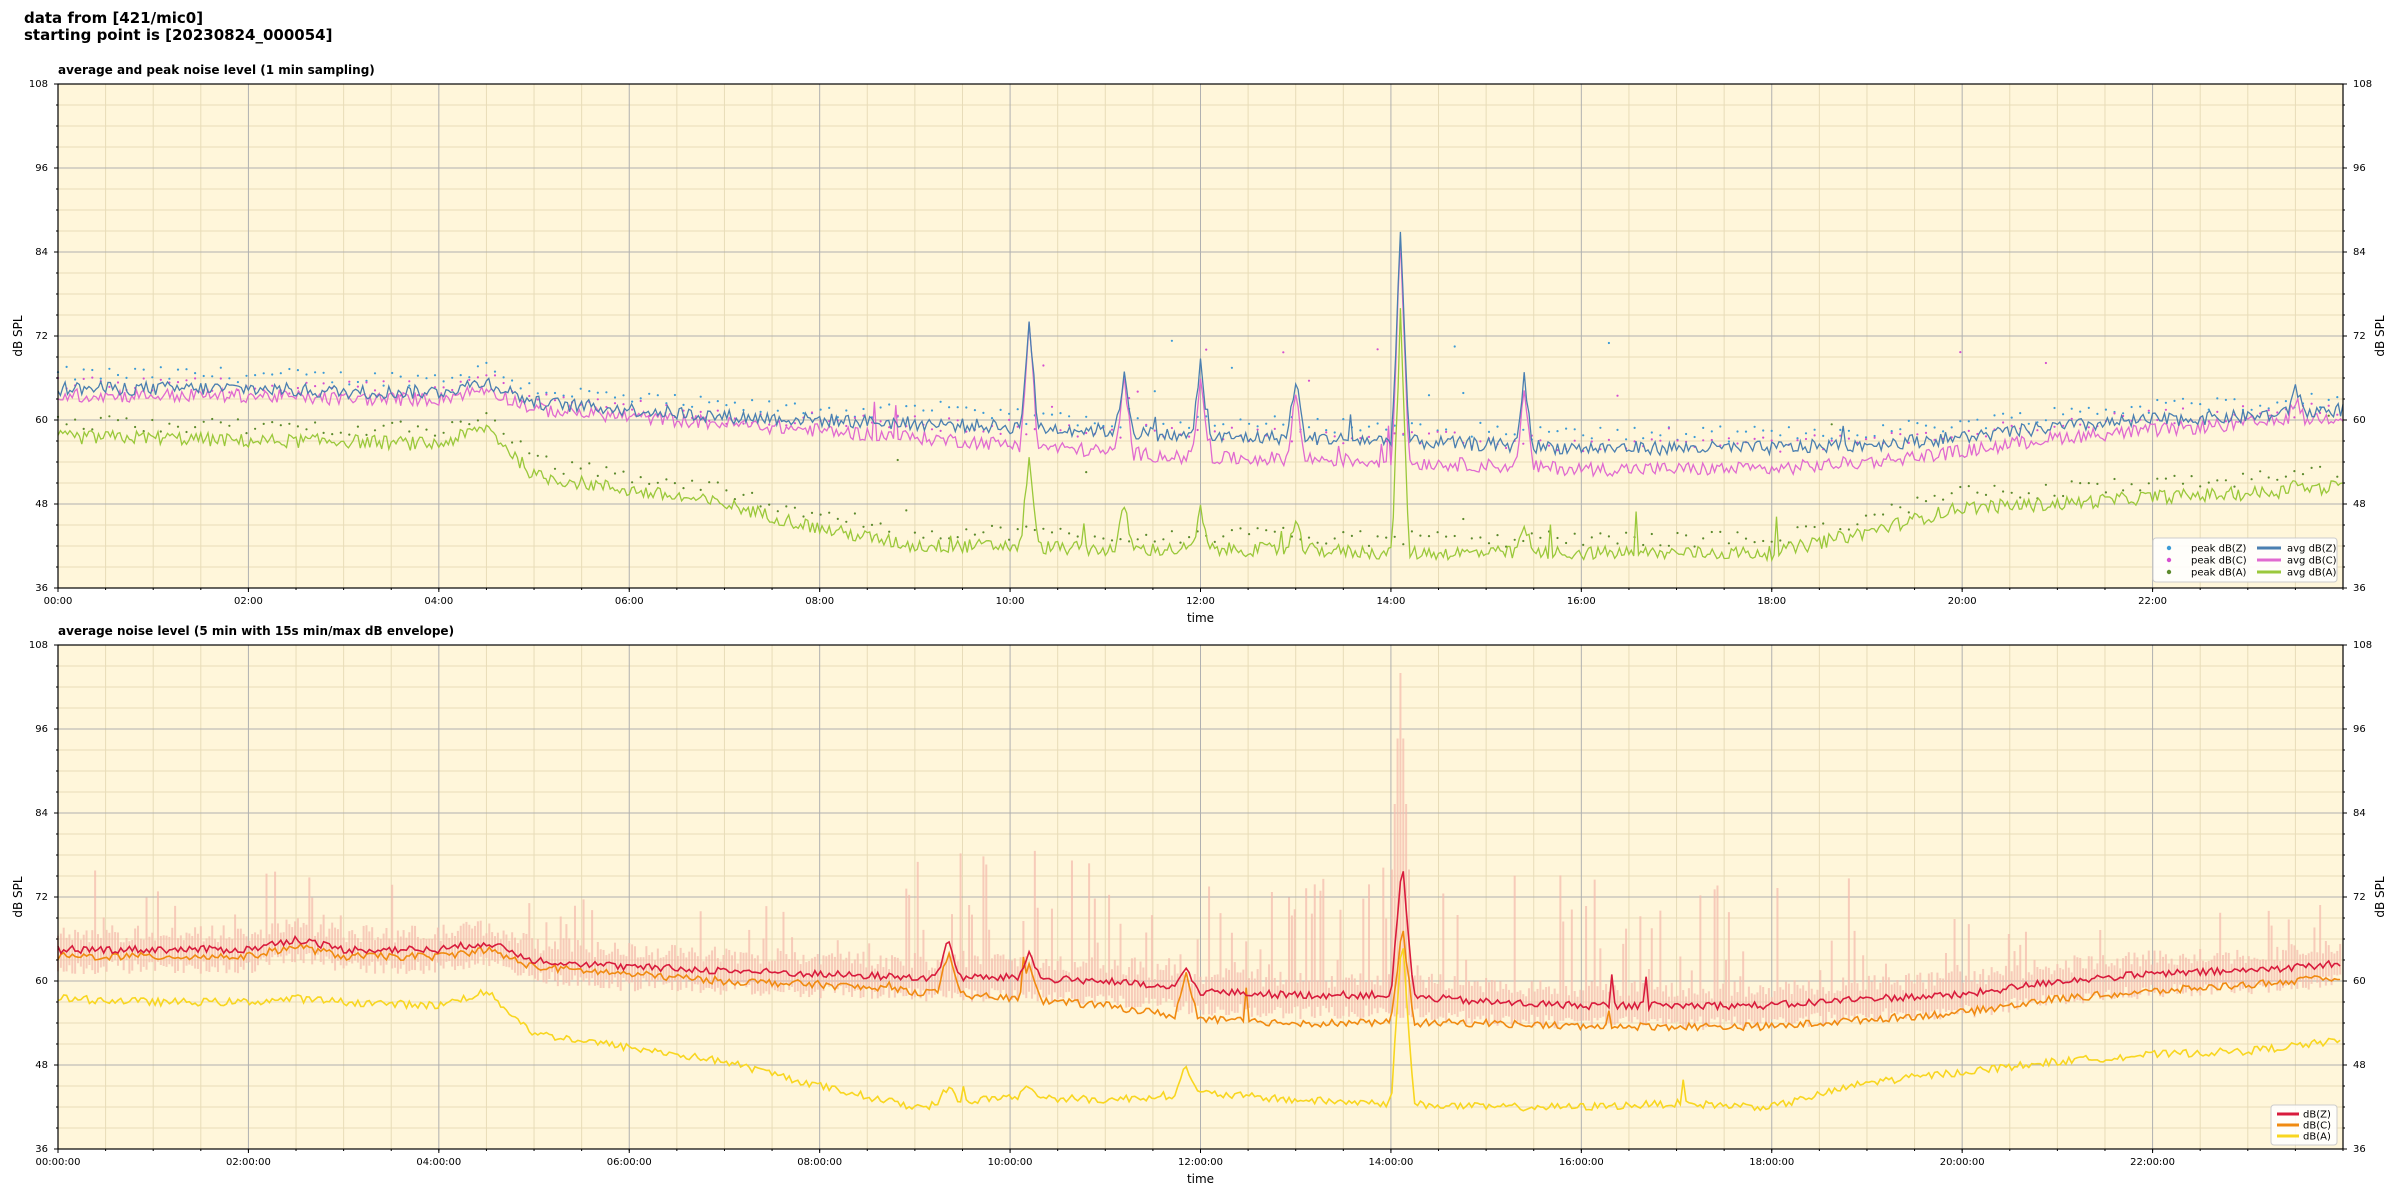  I want to click on legend-label: dB(Z), so click(2317, 1115).